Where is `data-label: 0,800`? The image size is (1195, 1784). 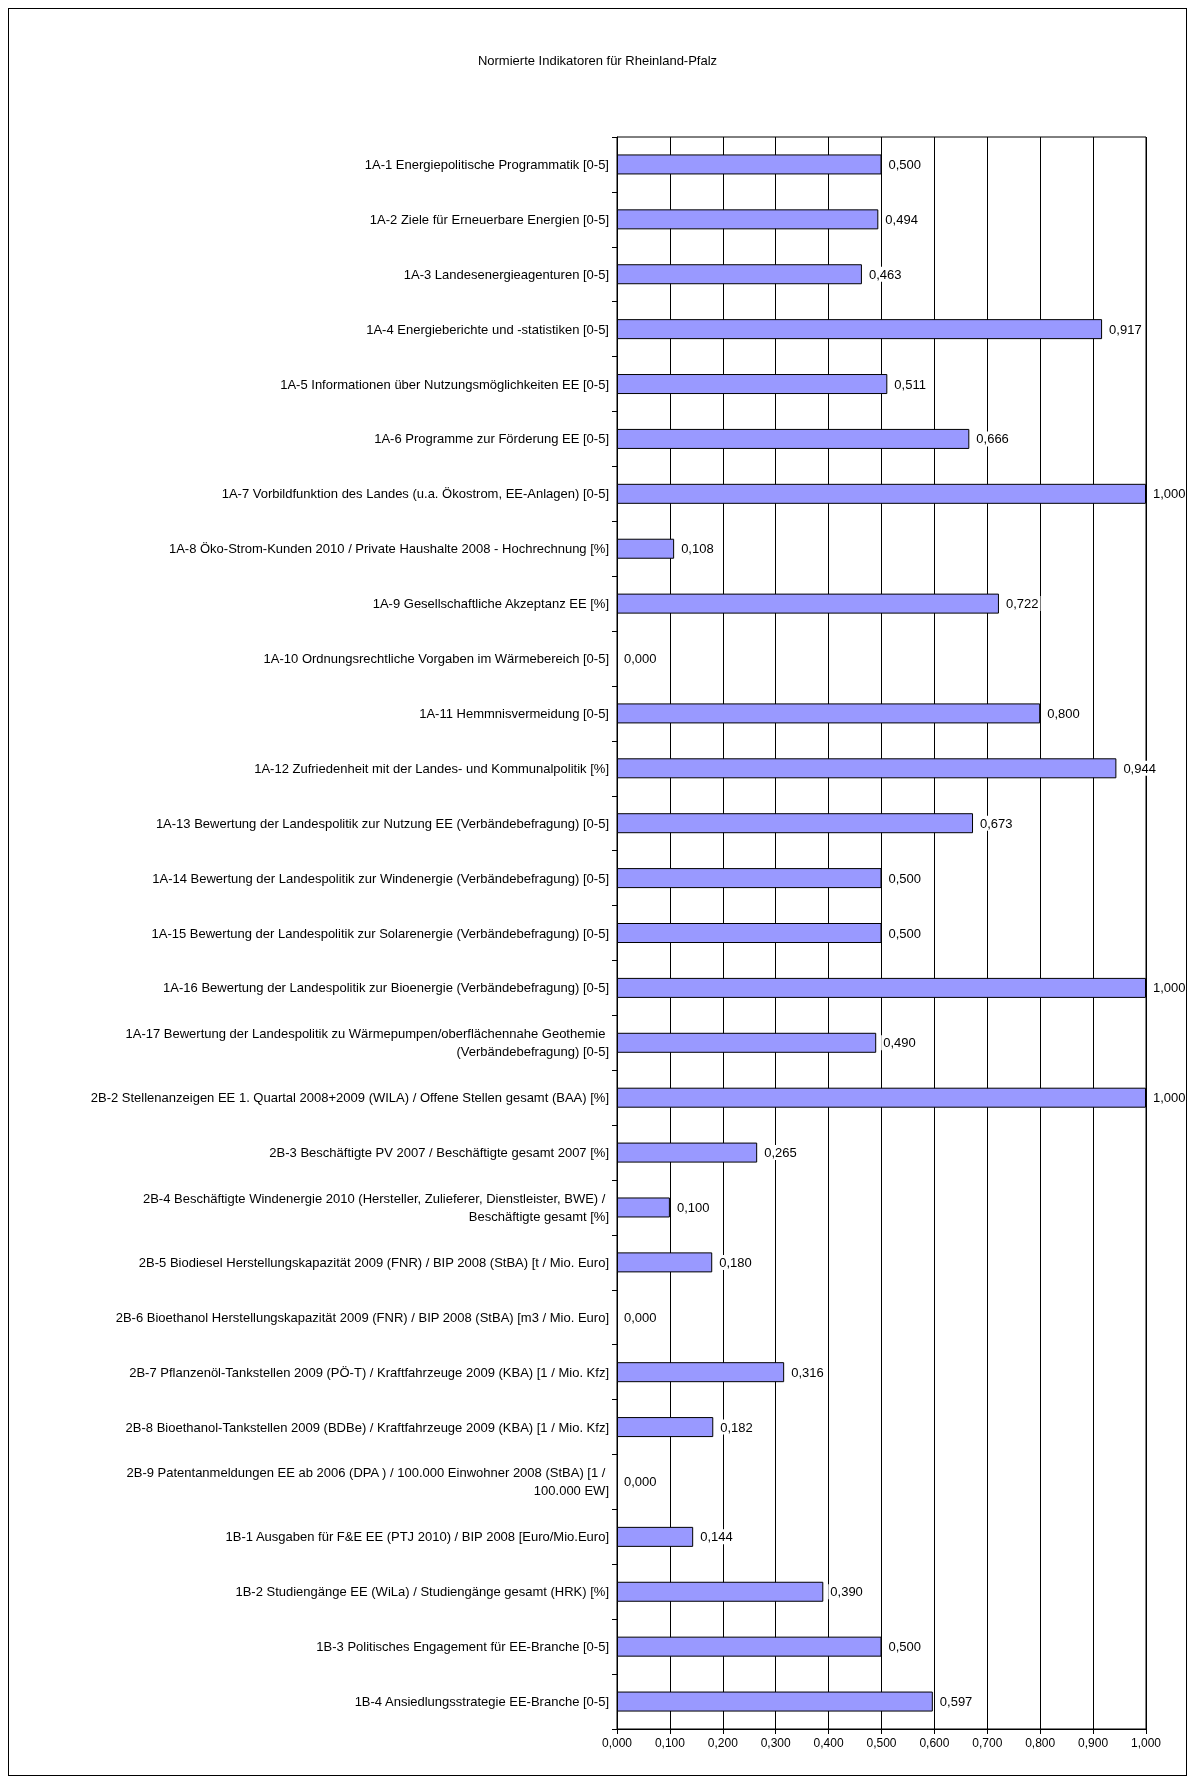
data-label: 0,800 is located at coordinates (1063, 713).